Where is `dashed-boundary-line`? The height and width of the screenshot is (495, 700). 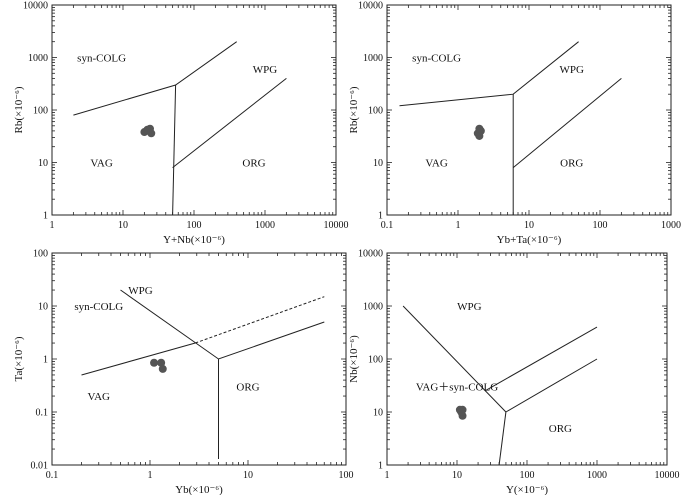 dashed-boundary-line is located at coordinates (260, 320).